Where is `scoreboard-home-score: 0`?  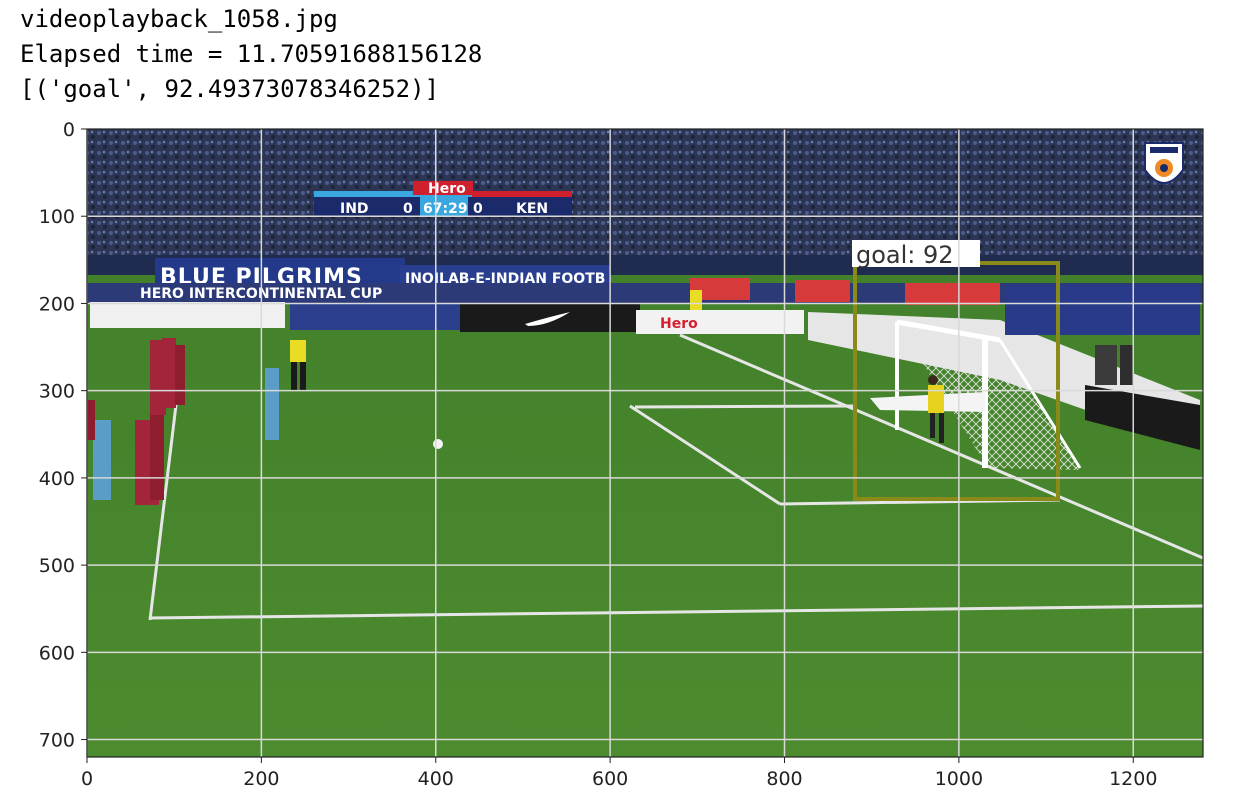 scoreboard-home-score: 0 is located at coordinates (408, 209).